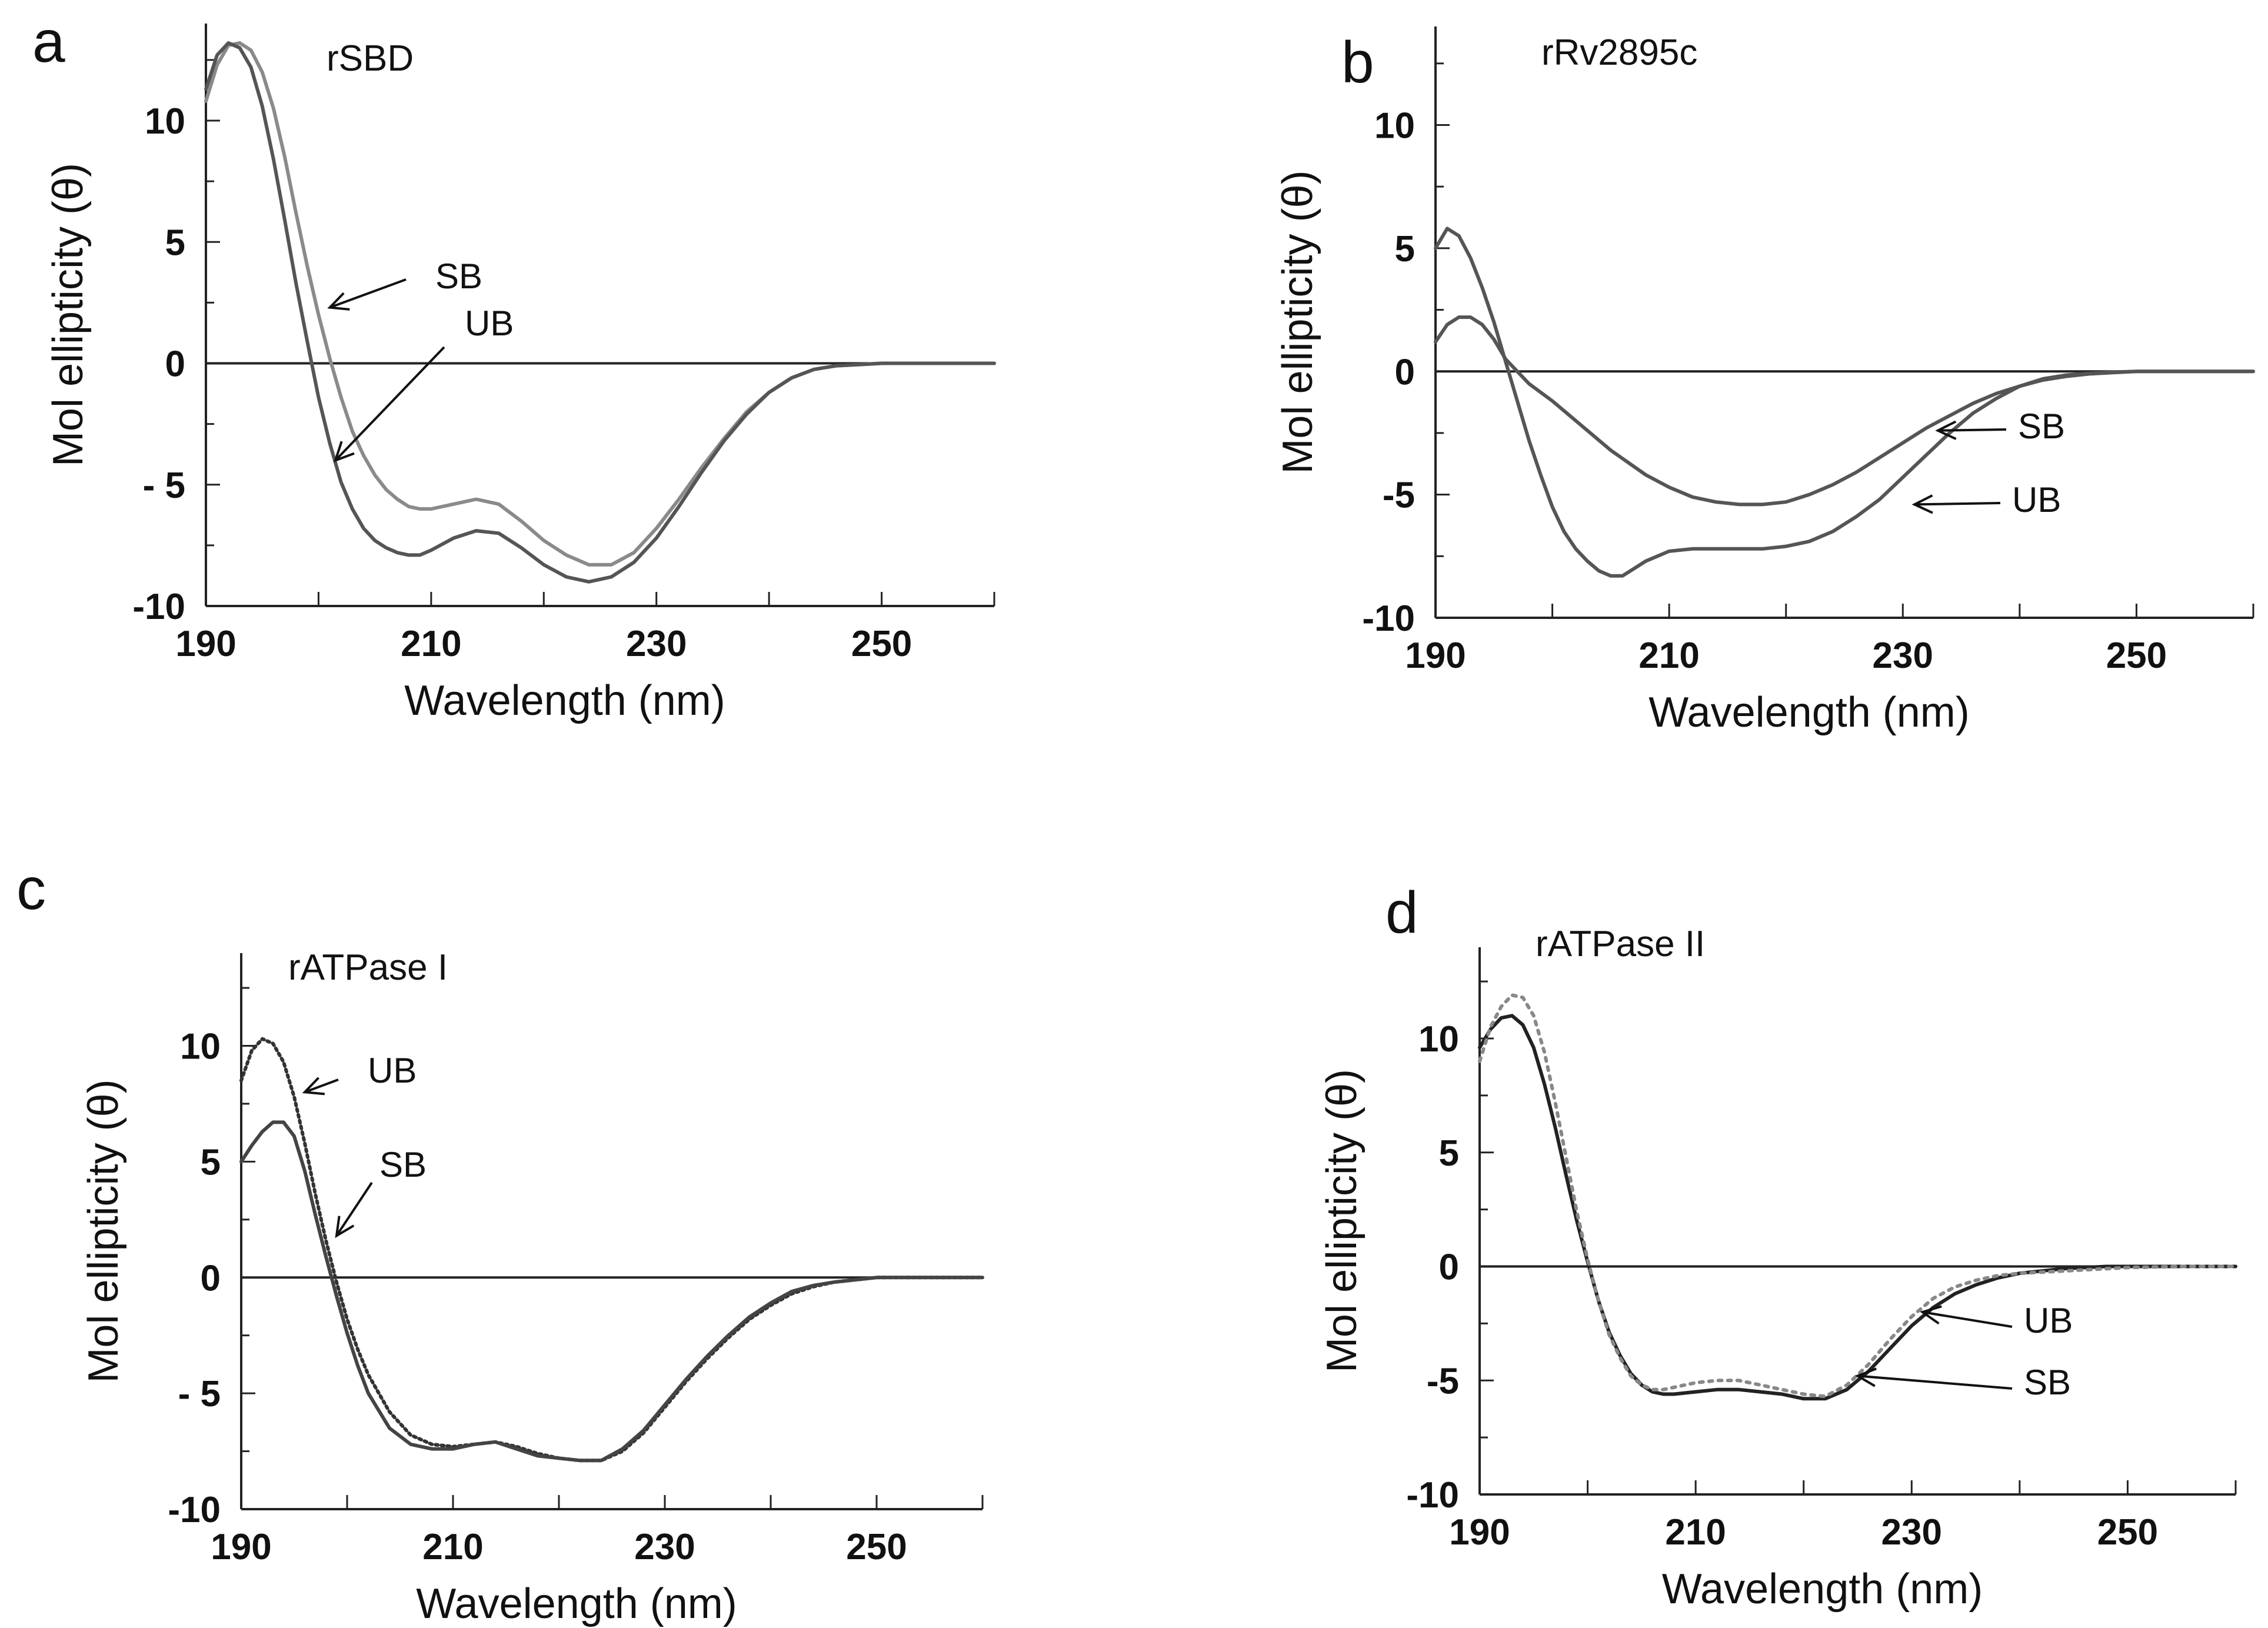  Describe the element at coordinates (31, 889) in the screenshot. I see `panel-letter: c` at that location.